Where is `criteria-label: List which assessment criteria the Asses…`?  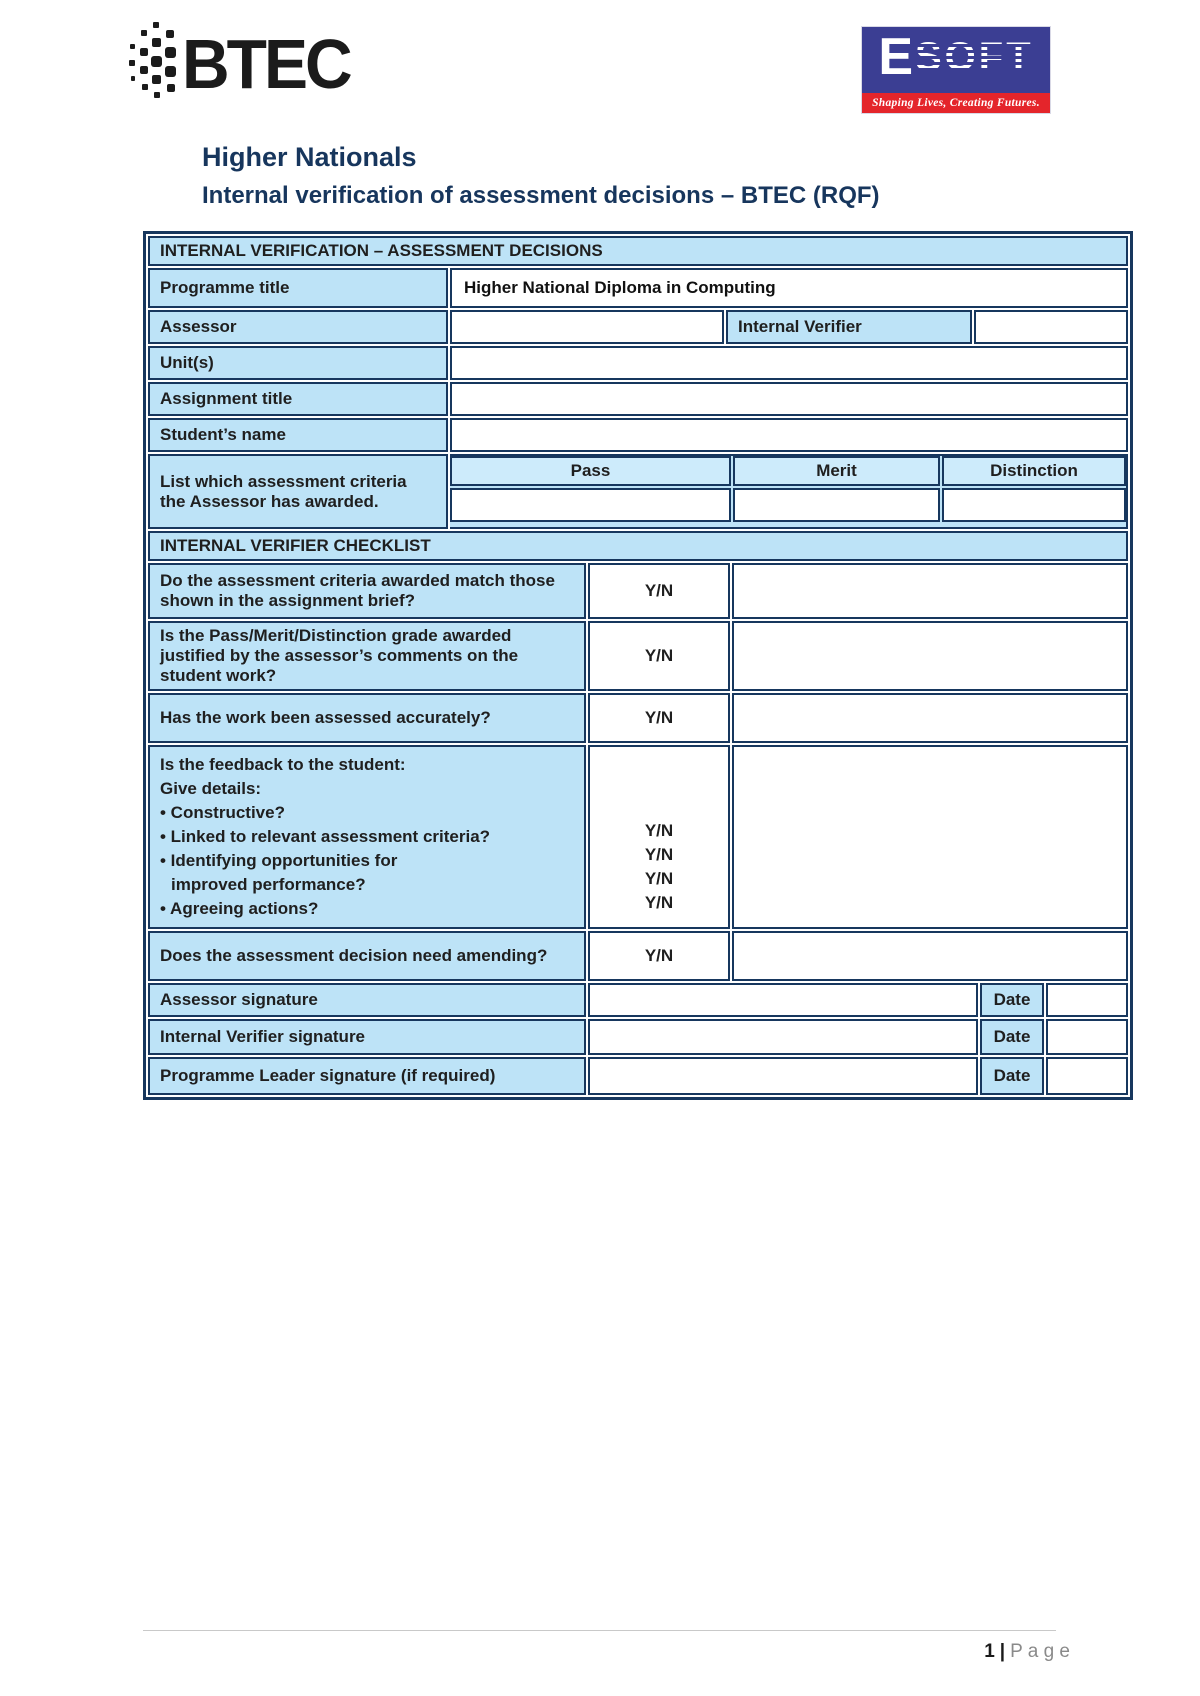 criteria-label: List which assessment criteria the Asses… is located at coordinates (298, 491).